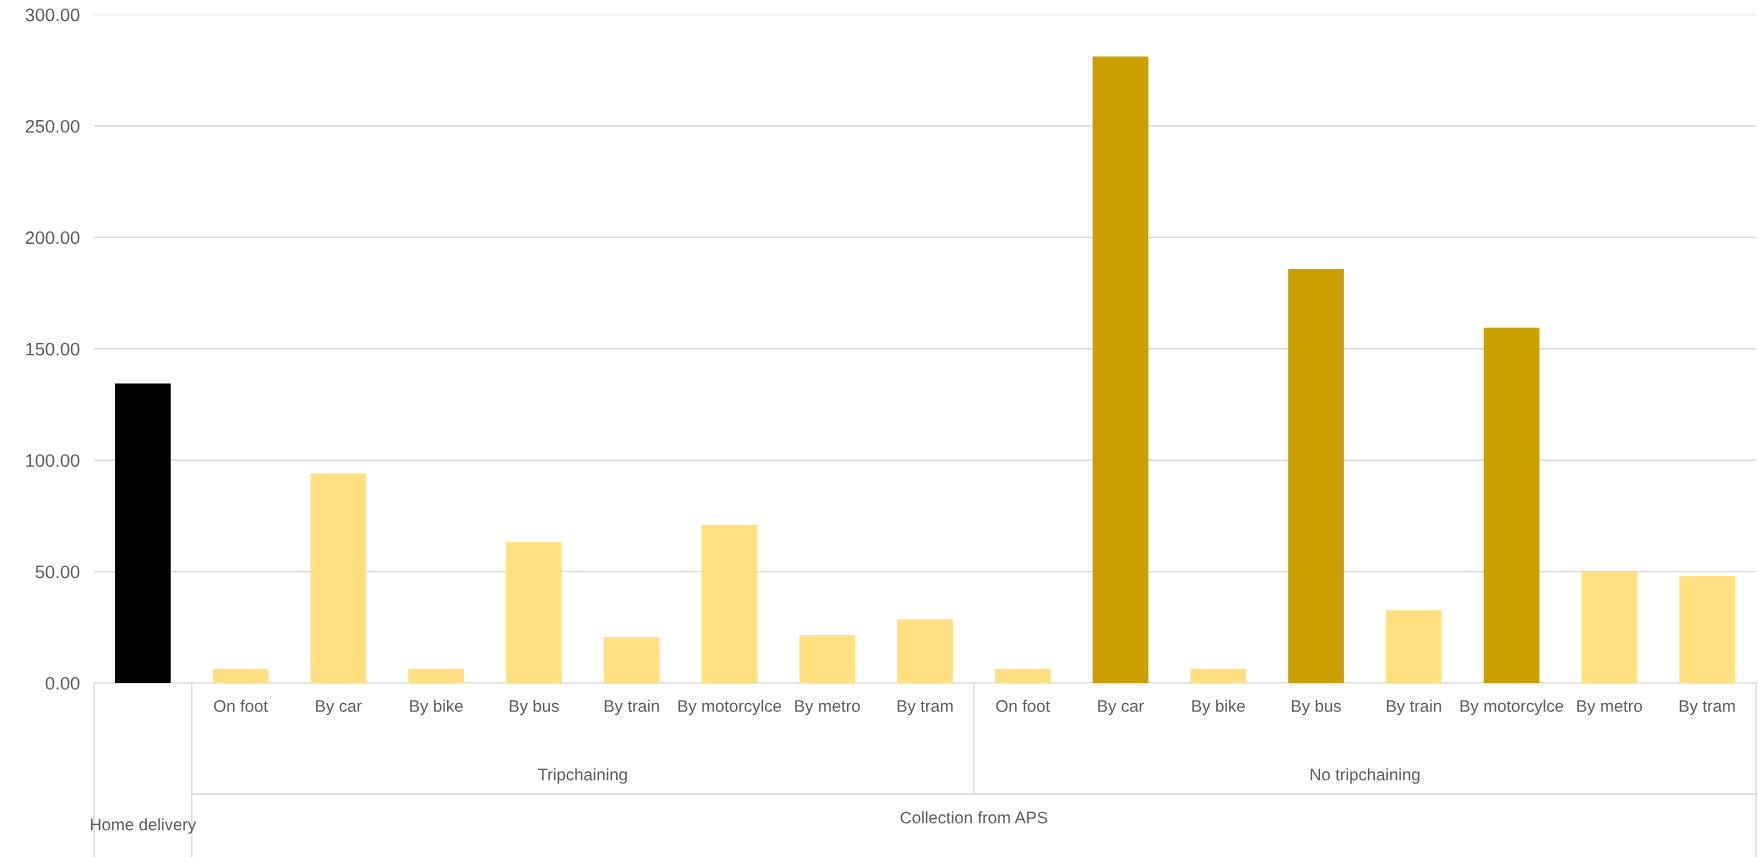 This screenshot has height=857, width=1758. Describe the element at coordinates (52, 15) in the screenshot. I see `y-tick-label: 300.00` at that location.